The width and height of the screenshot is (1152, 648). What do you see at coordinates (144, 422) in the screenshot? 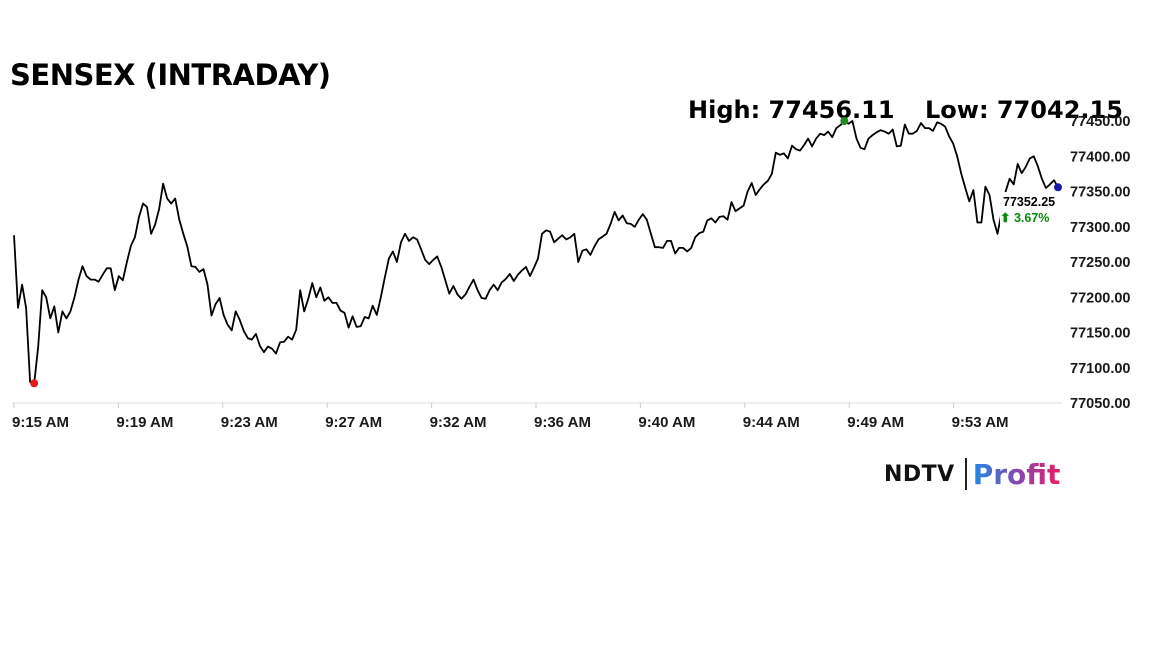
I see `x-tick-label: 9:19 AM` at bounding box center [144, 422].